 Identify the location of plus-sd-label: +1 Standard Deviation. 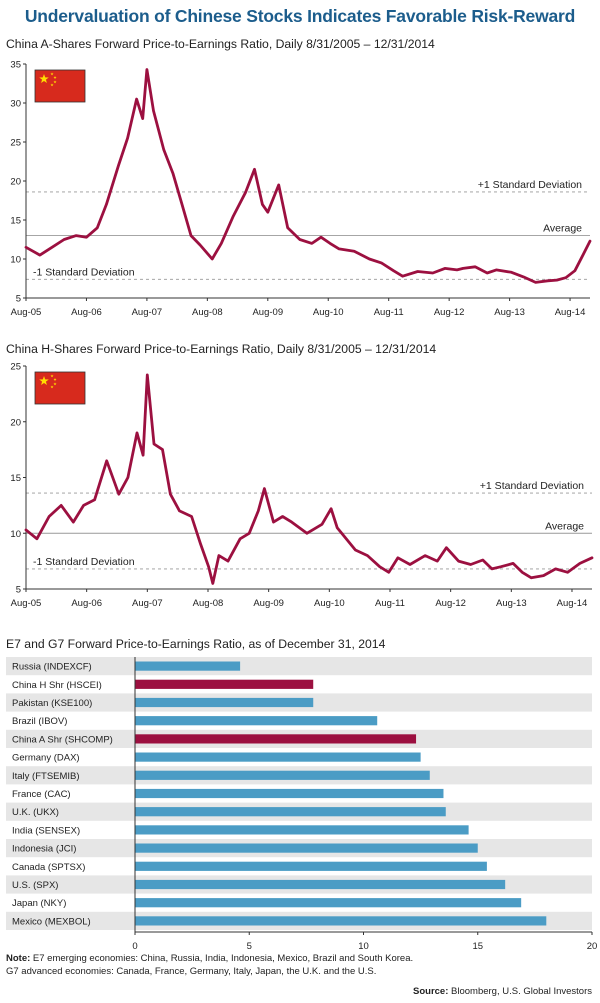
(532, 486).